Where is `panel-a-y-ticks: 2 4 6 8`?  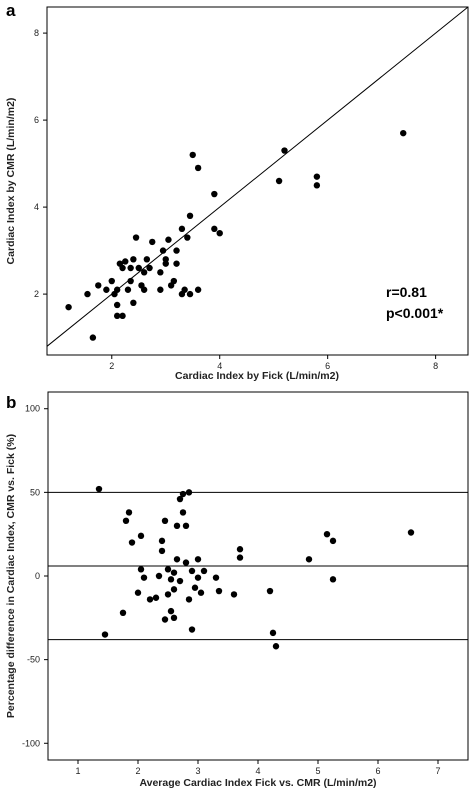
panel-a-y-ticks: 2 4 6 8 is located at coordinates (40, 163).